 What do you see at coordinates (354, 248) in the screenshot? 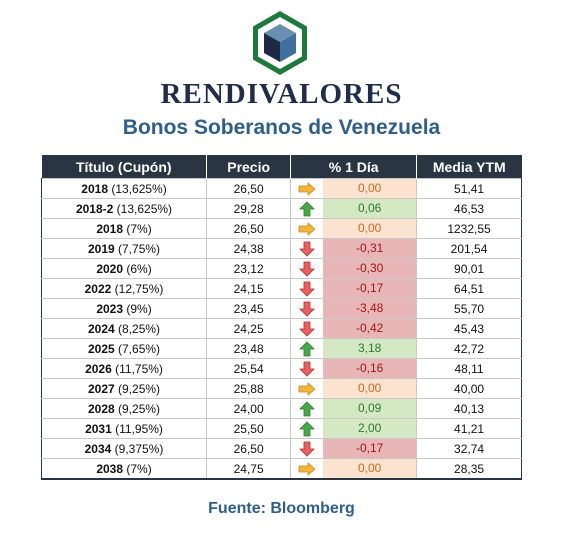
I see `change-cell: -0,31` at bounding box center [354, 248].